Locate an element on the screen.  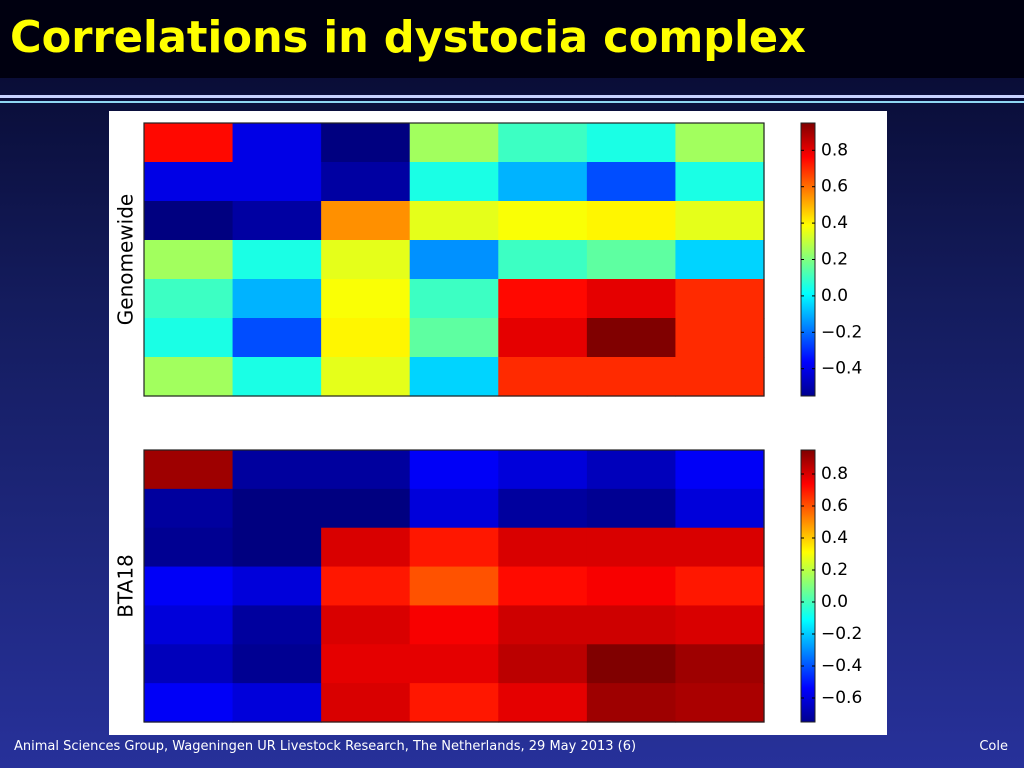
colorbar-tick-label: −0.6 is located at coordinates (841, 698).